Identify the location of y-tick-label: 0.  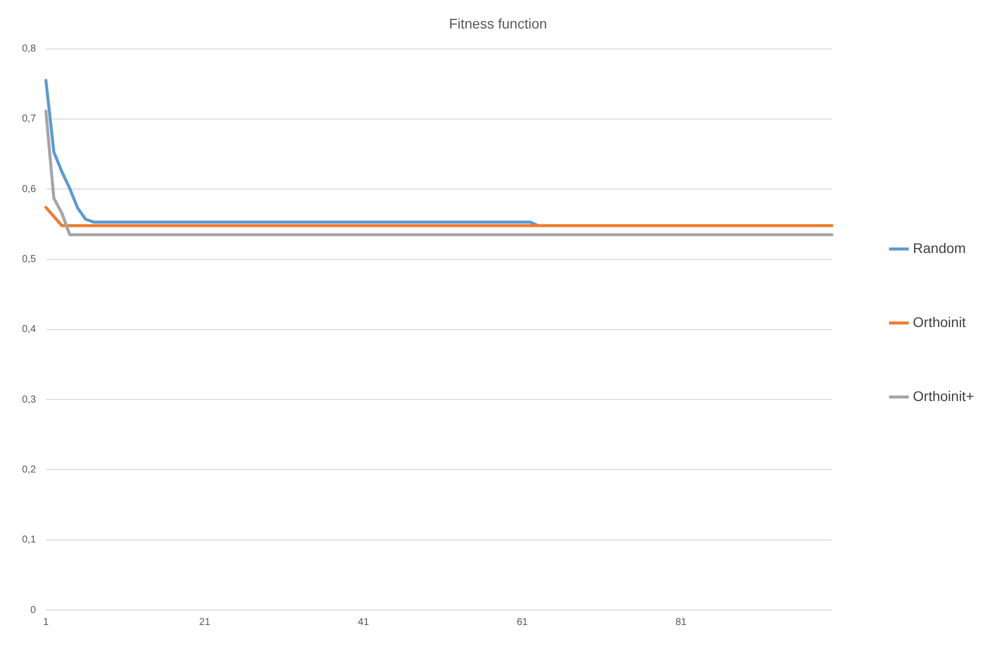
(33, 610).